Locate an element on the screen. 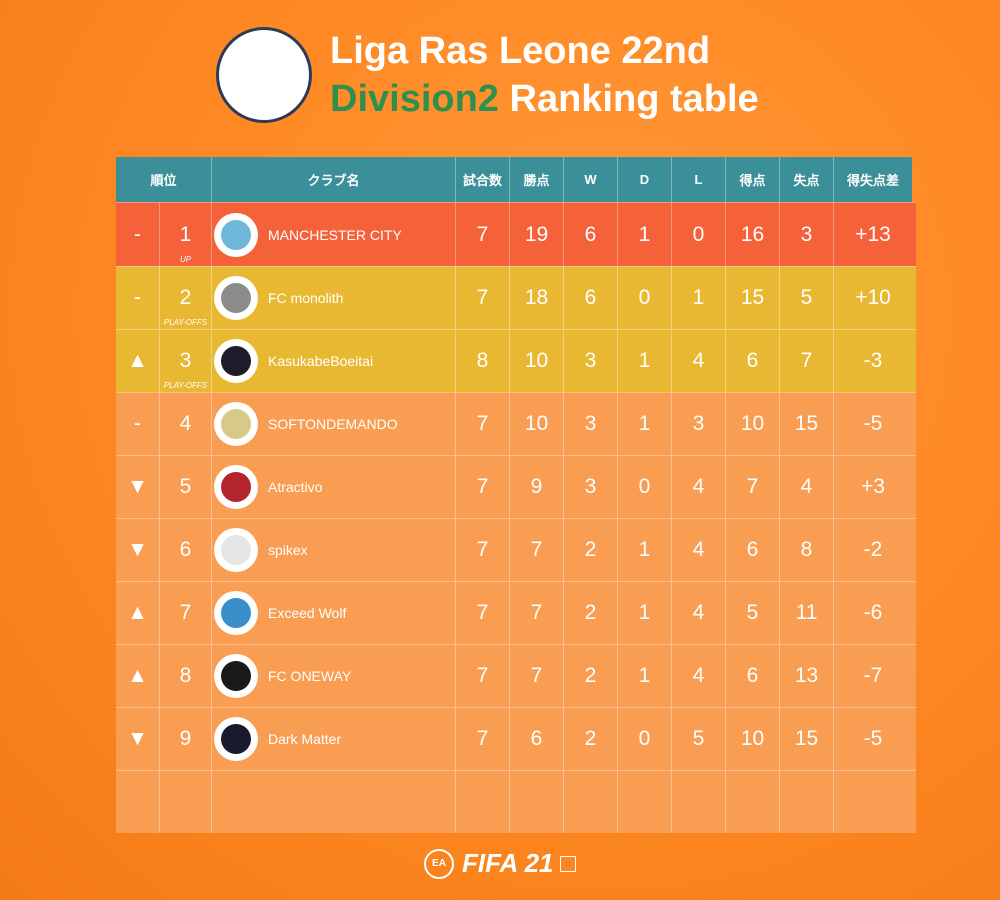 This screenshot has height=900, width=1000. table-row: -1 UP MANCHESTER CITY 7 19 6 1 0 16 3 +13 is located at coordinates (516, 234).